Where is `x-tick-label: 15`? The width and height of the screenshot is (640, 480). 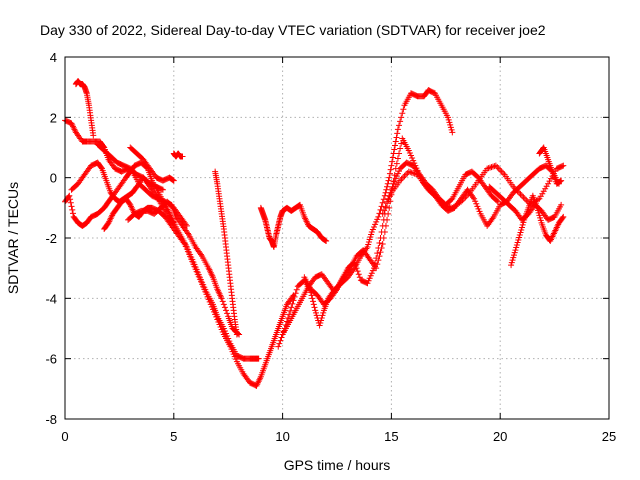 x-tick-label: 15 is located at coordinates (391, 436).